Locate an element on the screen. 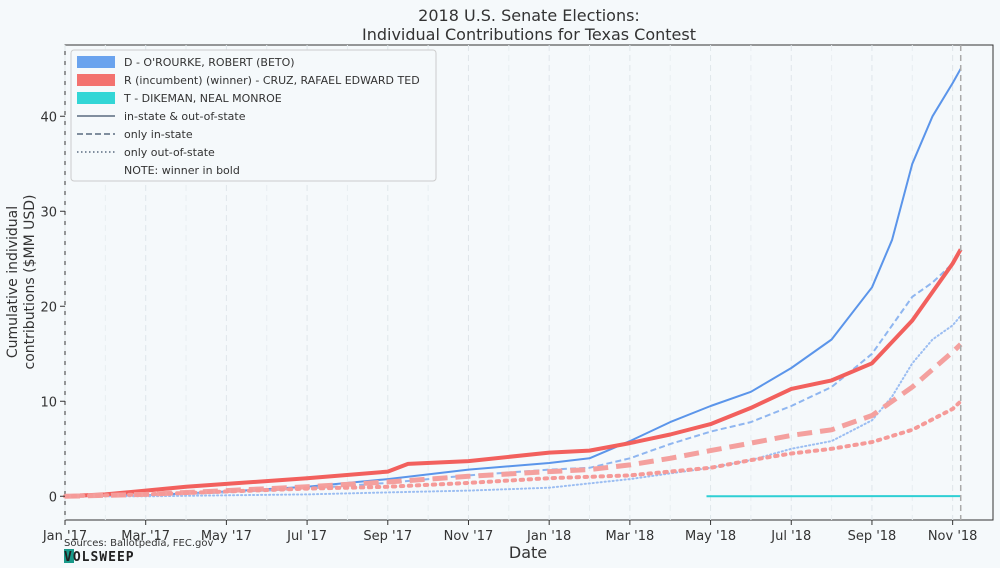 The width and height of the screenshot is (1000, 568). sources-note: Sources: Ballotpedia, FEC.gov is located at coordinates (138, 543).